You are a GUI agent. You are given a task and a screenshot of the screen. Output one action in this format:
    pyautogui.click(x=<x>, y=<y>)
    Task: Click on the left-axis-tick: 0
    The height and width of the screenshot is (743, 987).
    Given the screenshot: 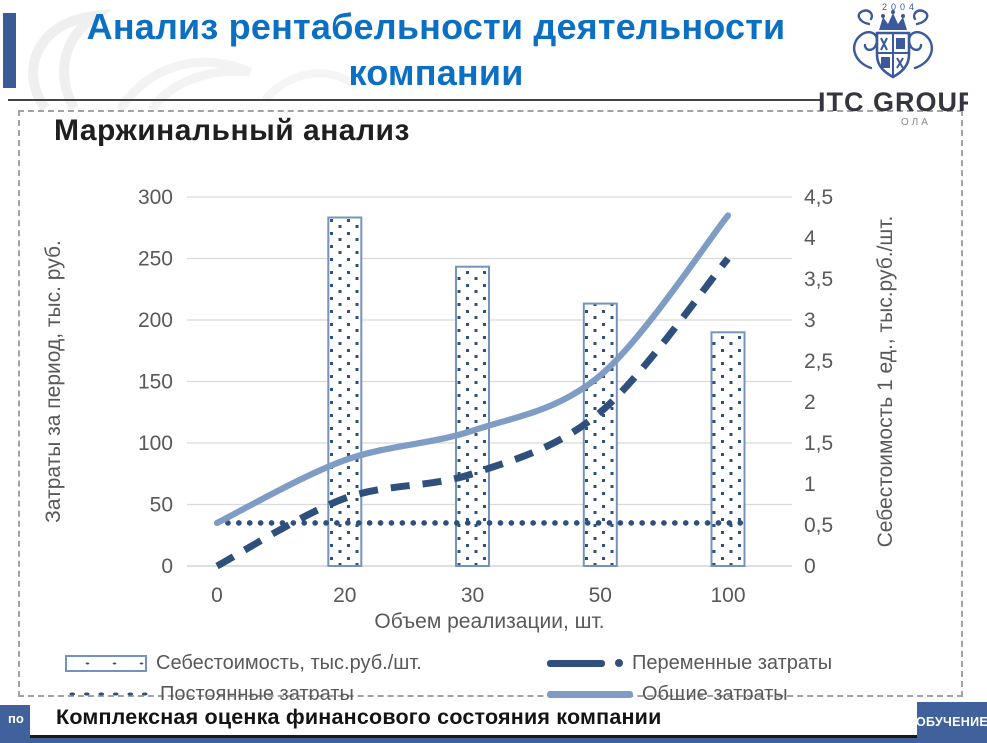 What is the action you would take?
    pyautogui.click(x=167, y=566)
    